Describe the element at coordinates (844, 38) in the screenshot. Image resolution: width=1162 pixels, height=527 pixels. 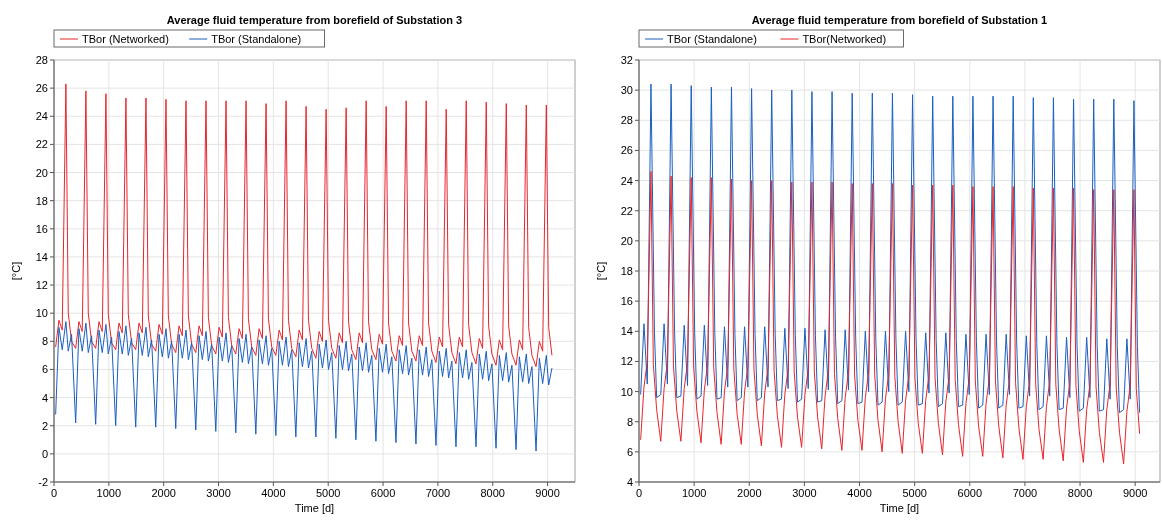
I see `legend-label: TBor(Networked)` at that location.